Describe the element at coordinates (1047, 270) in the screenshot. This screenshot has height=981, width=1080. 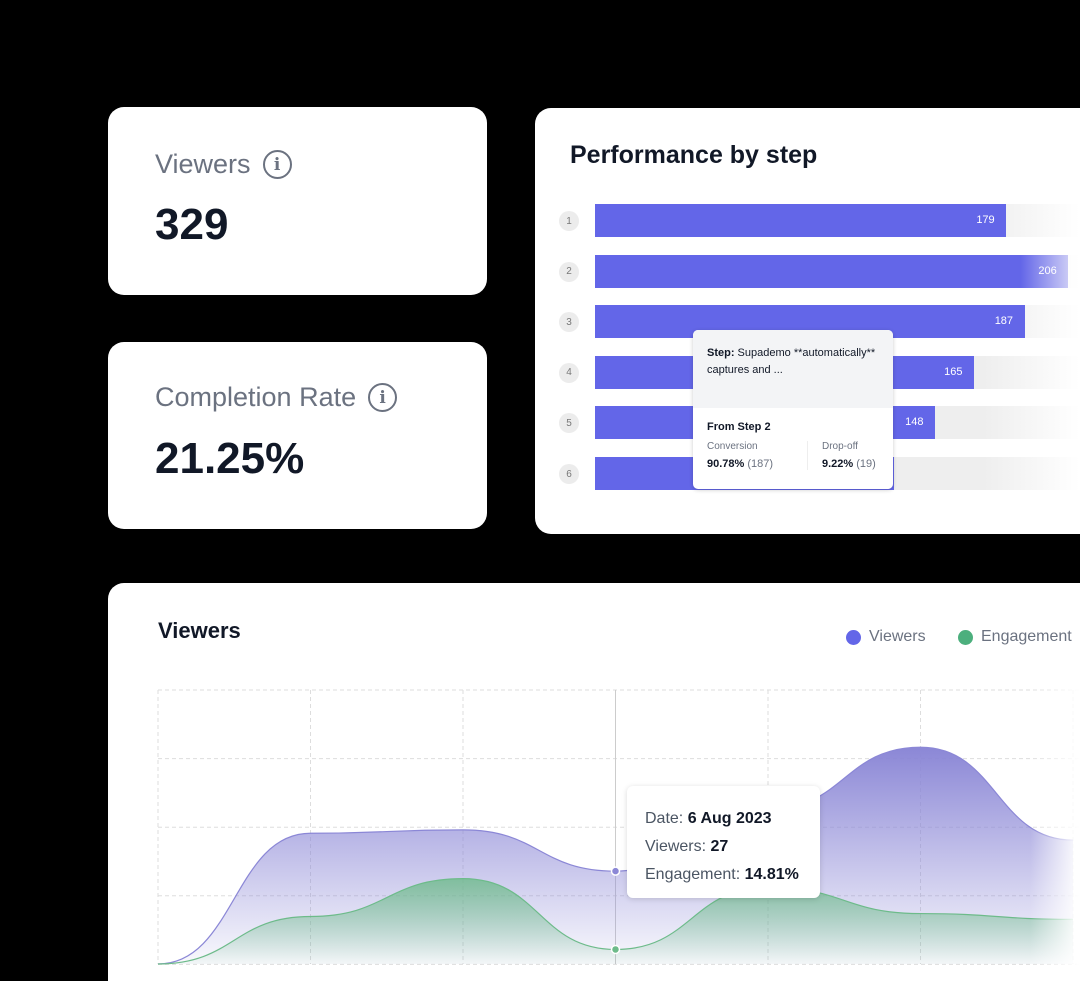
I see `bar-value: 206` at that location.